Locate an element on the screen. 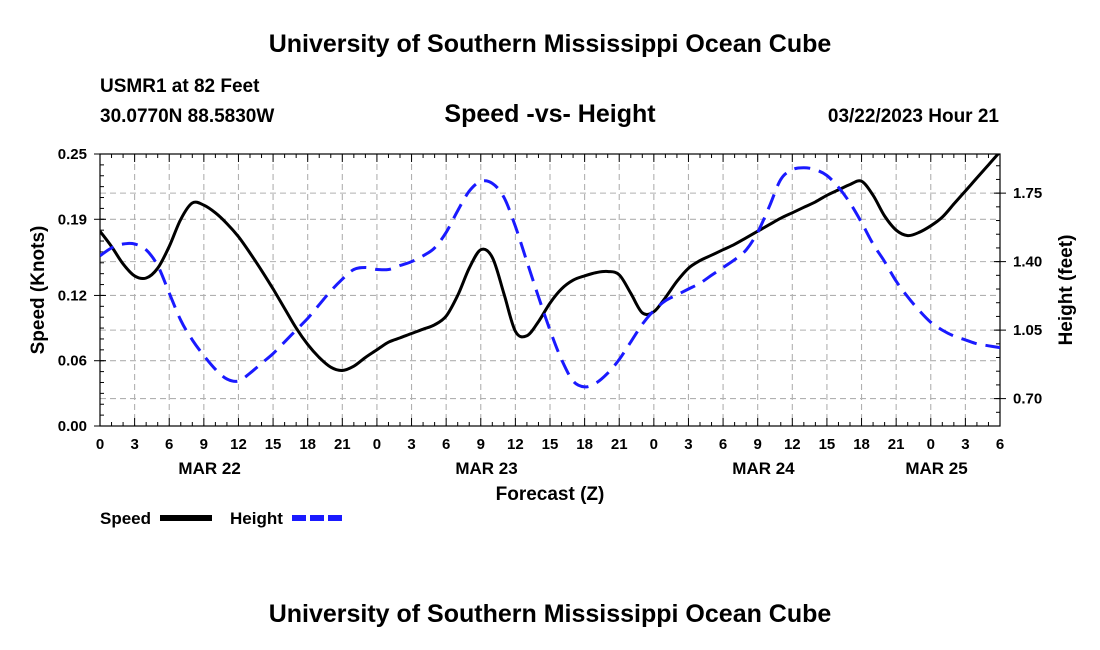 The image size is (1100, 650). legend-label-height: Height is located at coordinates (256, 518).